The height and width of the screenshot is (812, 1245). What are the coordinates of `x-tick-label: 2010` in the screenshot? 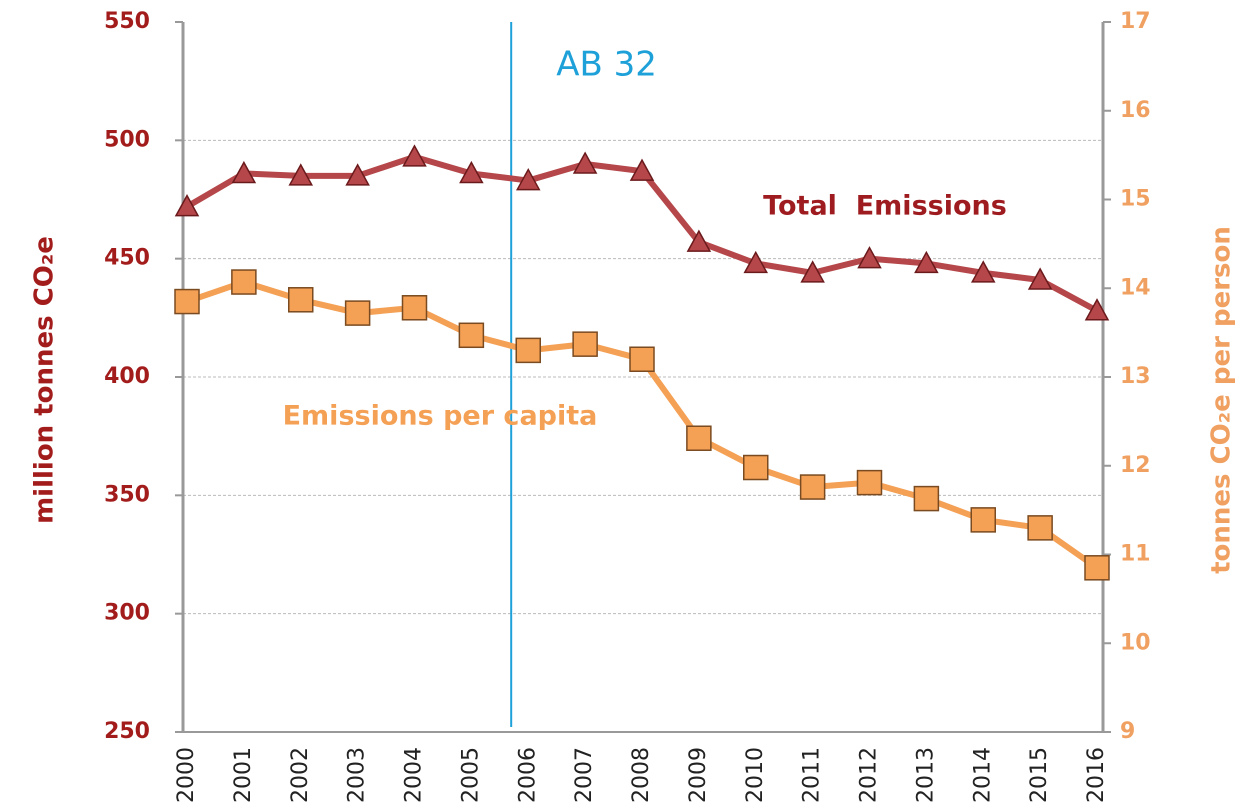 It's located at (755, 775).